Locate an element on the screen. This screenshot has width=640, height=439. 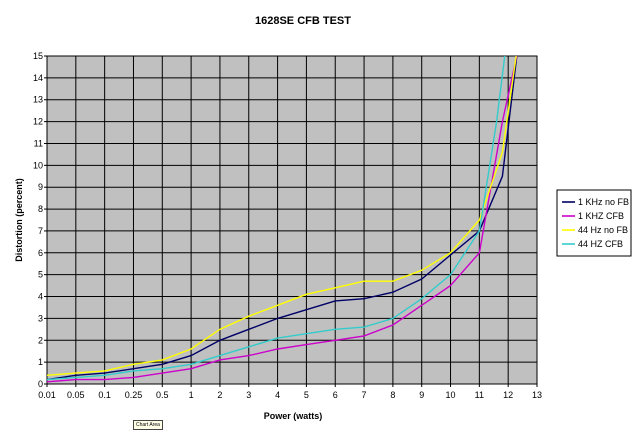
x-tick-label: 9 is located at coordinates (421, 395).